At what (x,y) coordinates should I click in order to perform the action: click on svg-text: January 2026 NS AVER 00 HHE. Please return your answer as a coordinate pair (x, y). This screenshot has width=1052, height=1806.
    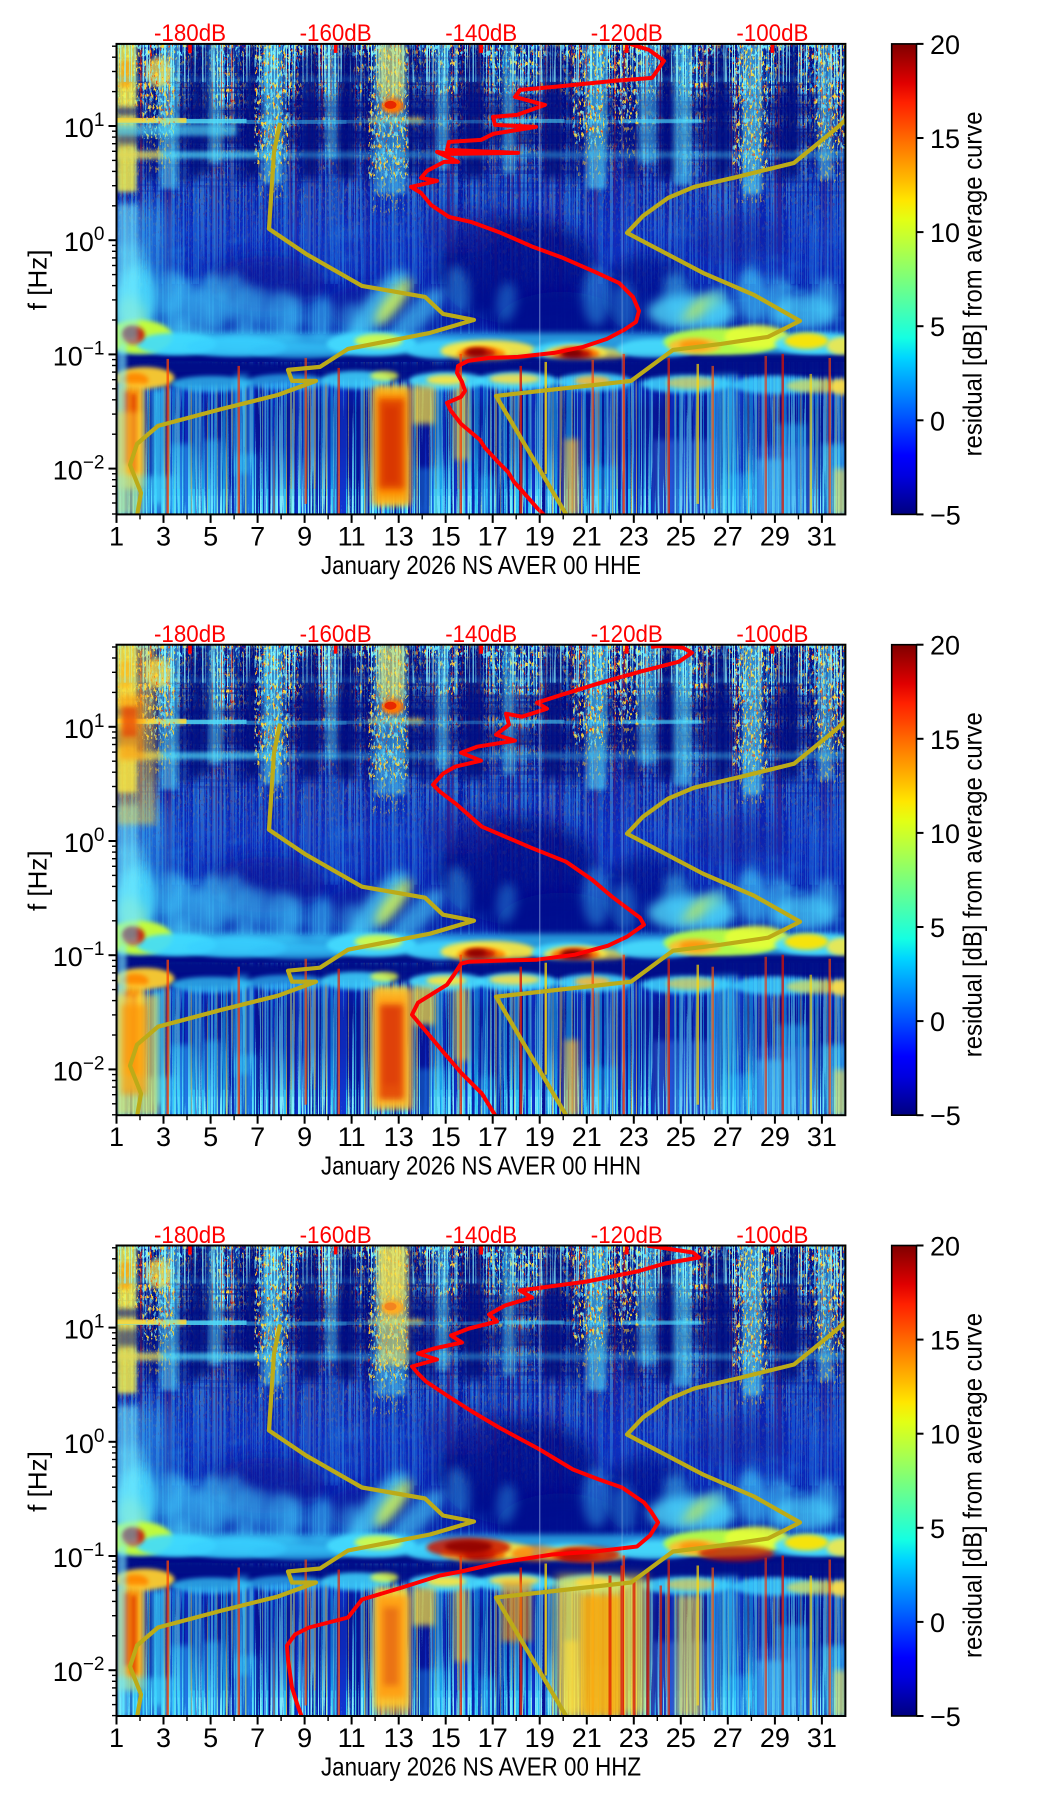
    Looking at the image, I should click on (481, 565).